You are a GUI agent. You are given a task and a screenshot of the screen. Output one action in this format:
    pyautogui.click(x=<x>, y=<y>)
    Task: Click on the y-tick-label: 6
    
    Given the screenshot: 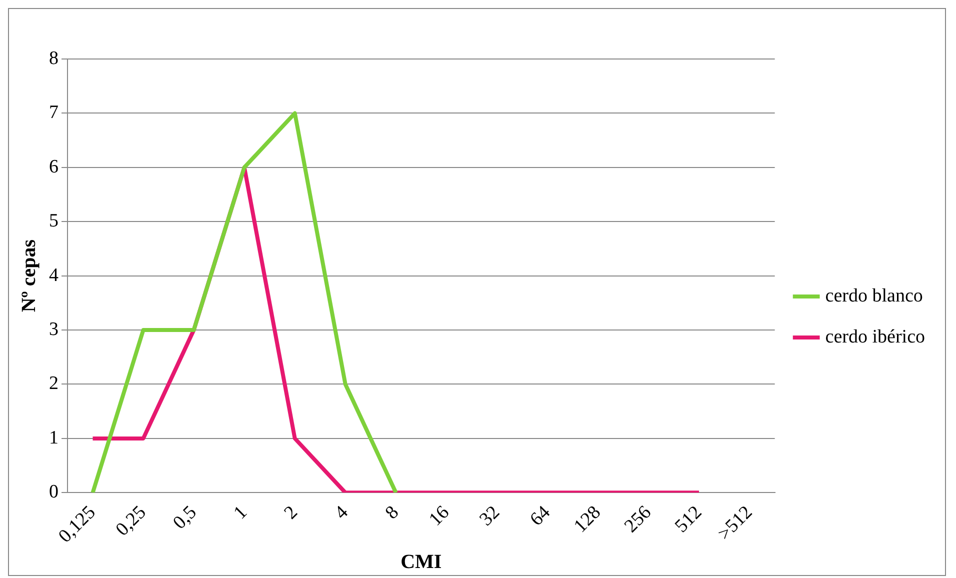 What is the action you would take?
    pyautogui.click(x=53, y=167)
    